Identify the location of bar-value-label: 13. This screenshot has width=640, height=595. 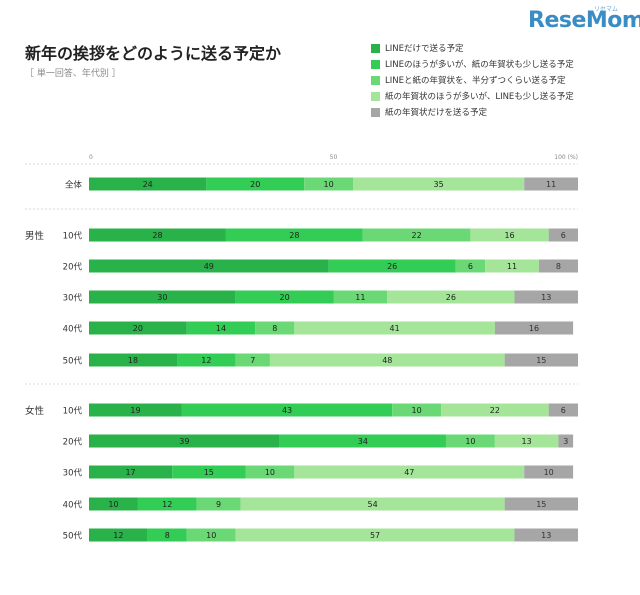
(546, 535).